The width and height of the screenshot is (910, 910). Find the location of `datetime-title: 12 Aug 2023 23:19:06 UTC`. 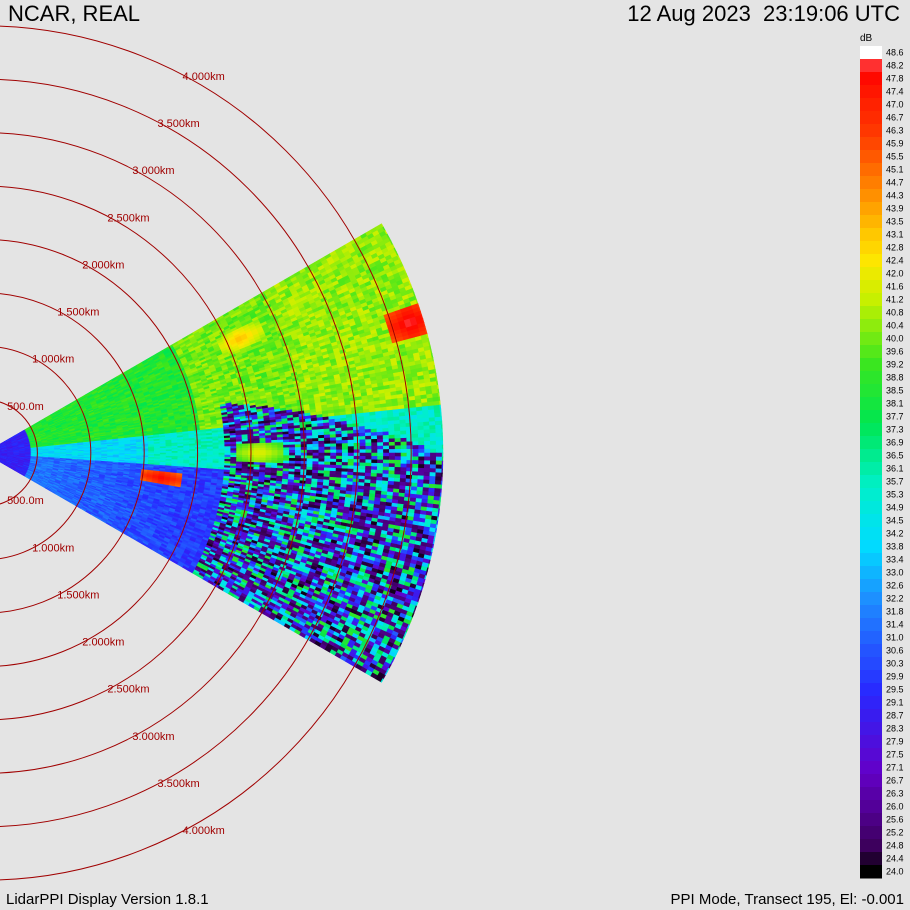

datetime-title: 12 Aug 2023 23:19:06 UTC is located at coordinates (763, 13).